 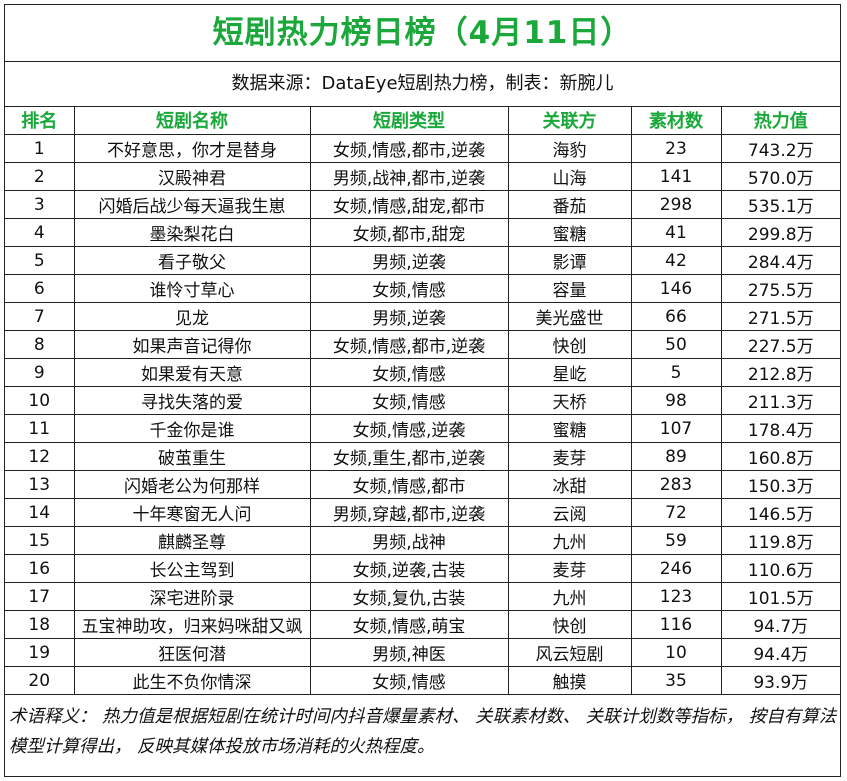 I want to click on source-line: 数据来源：DataEye短剧热力榜，制表：新腕儿, so click(x=422, y=84).